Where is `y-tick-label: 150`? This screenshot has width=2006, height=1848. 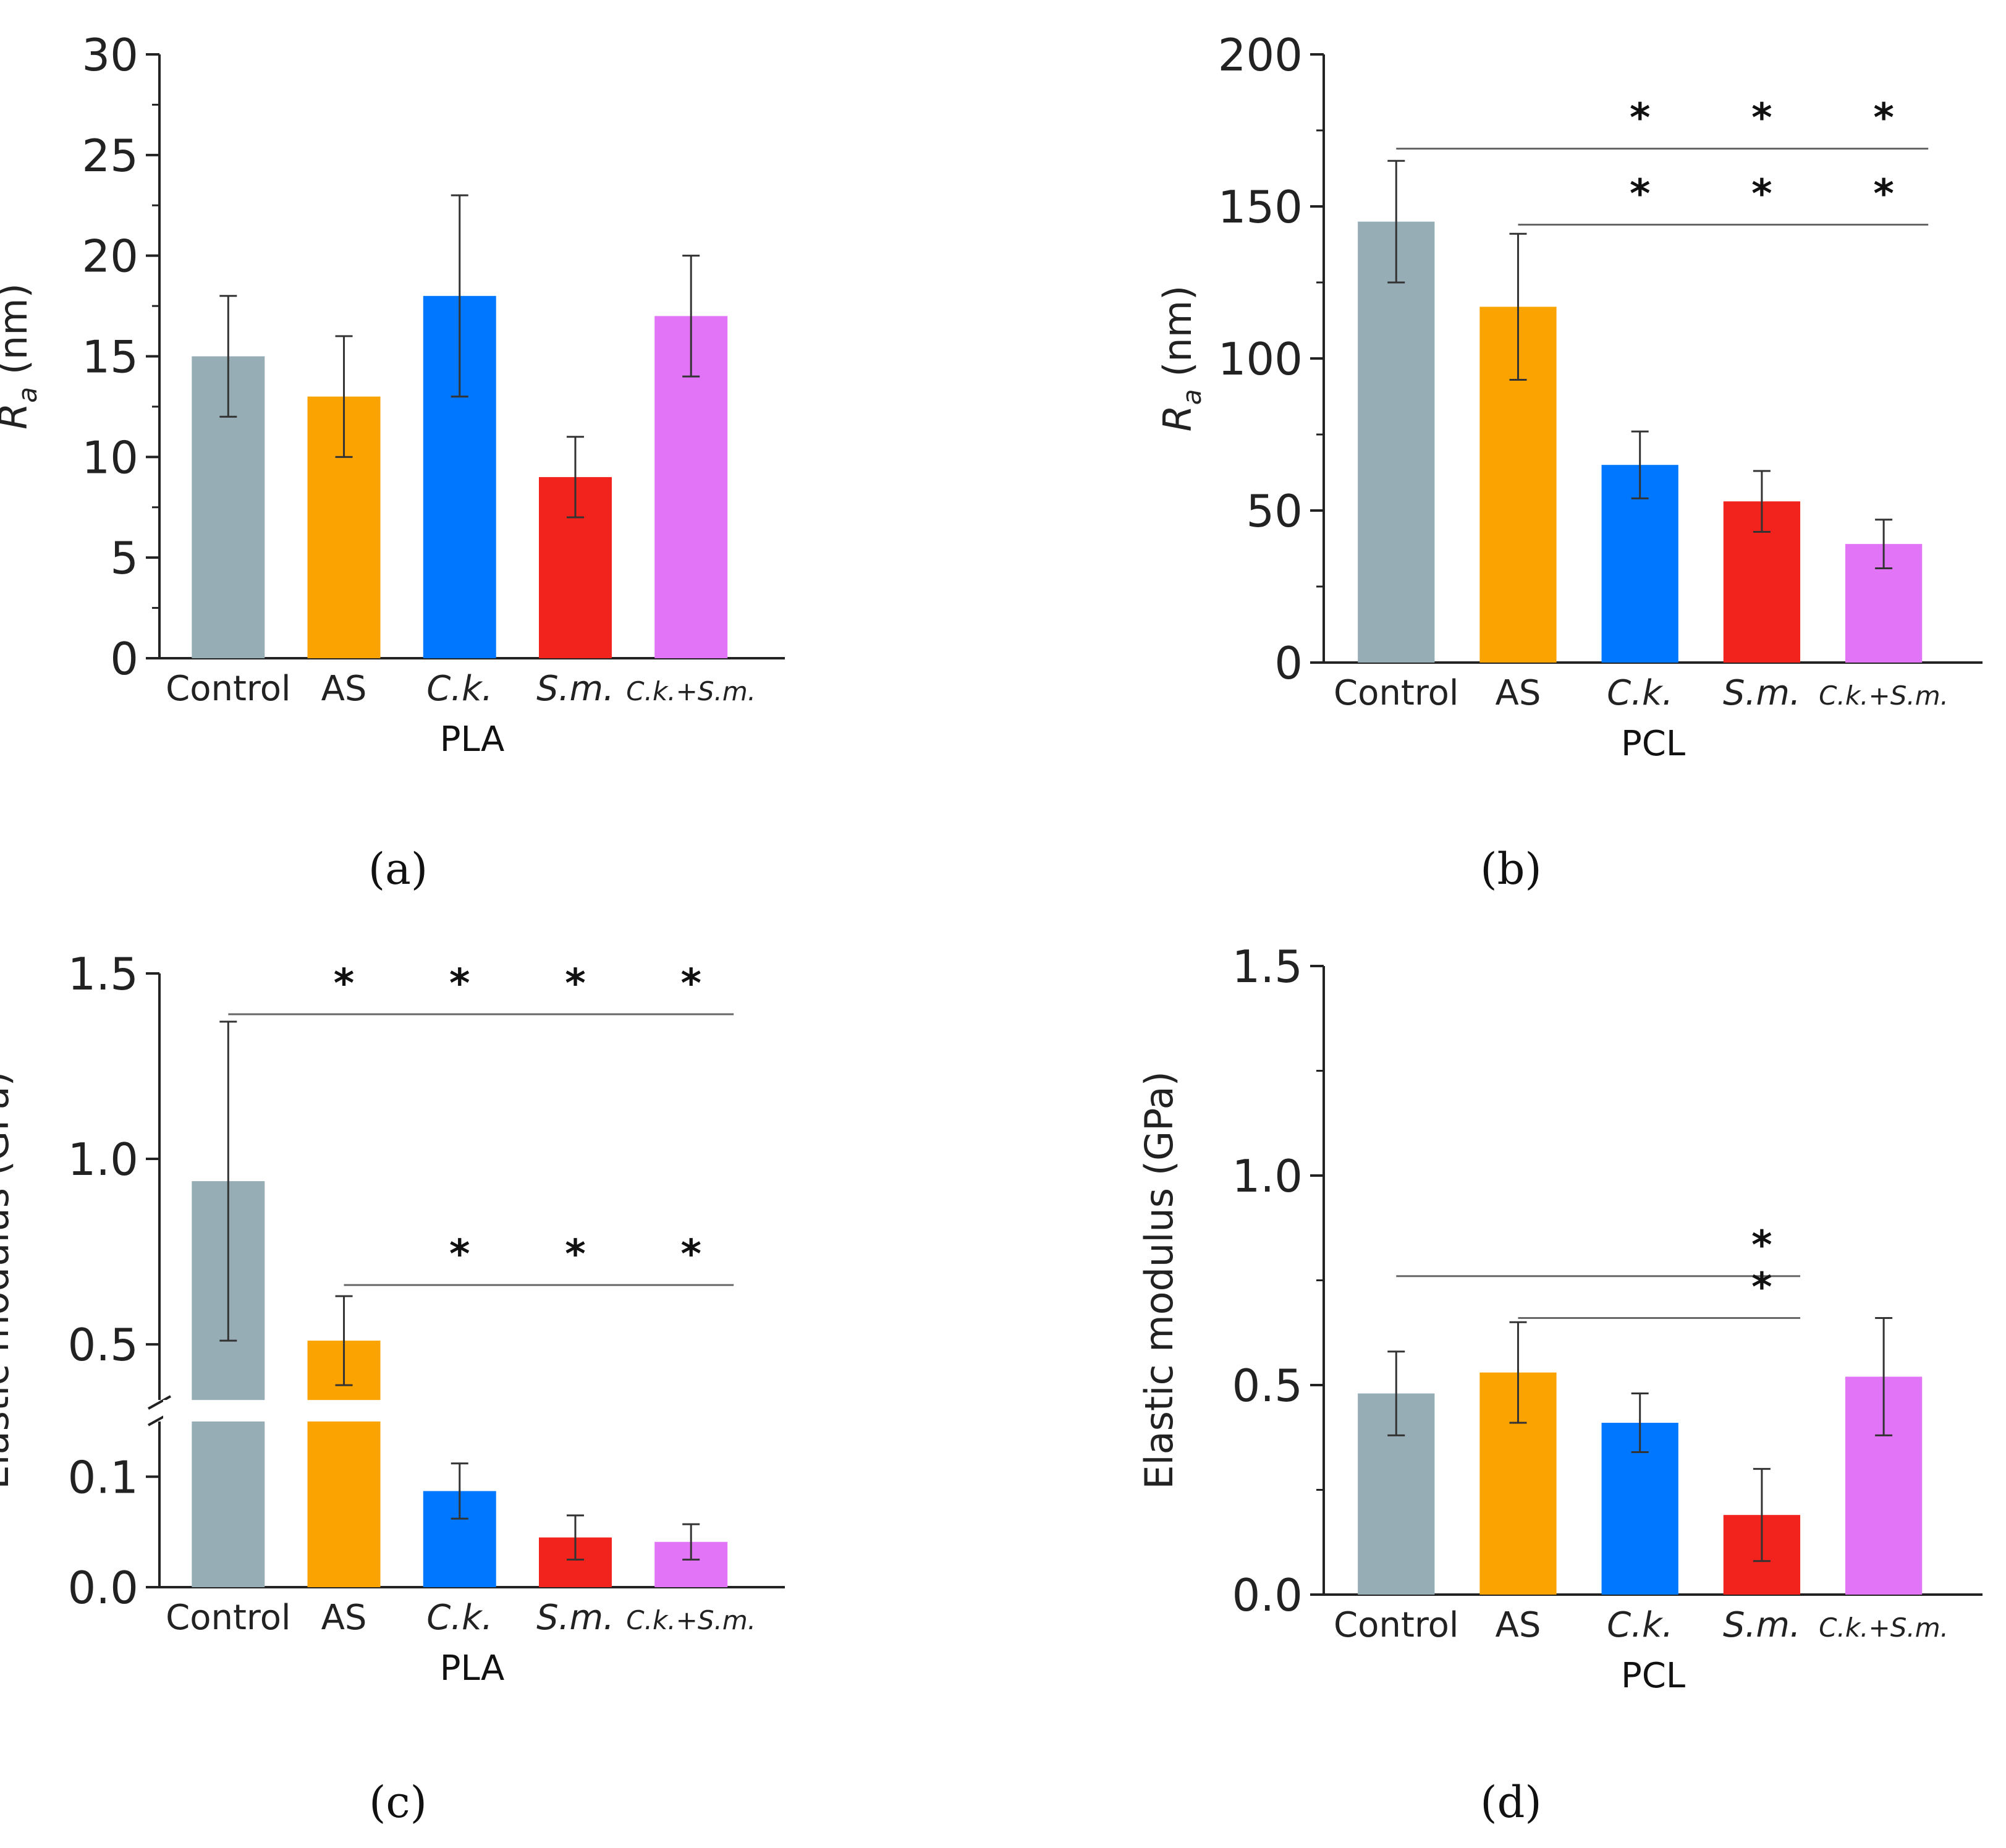 y-tick-label: 150 is located at coordinates (1260, 207).